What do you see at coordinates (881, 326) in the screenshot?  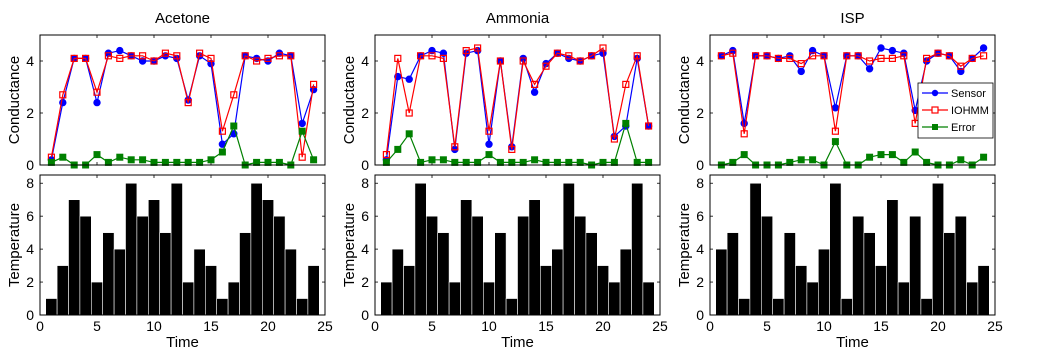 I see `x-tick-label: 15` at bounding box center [881, 326].